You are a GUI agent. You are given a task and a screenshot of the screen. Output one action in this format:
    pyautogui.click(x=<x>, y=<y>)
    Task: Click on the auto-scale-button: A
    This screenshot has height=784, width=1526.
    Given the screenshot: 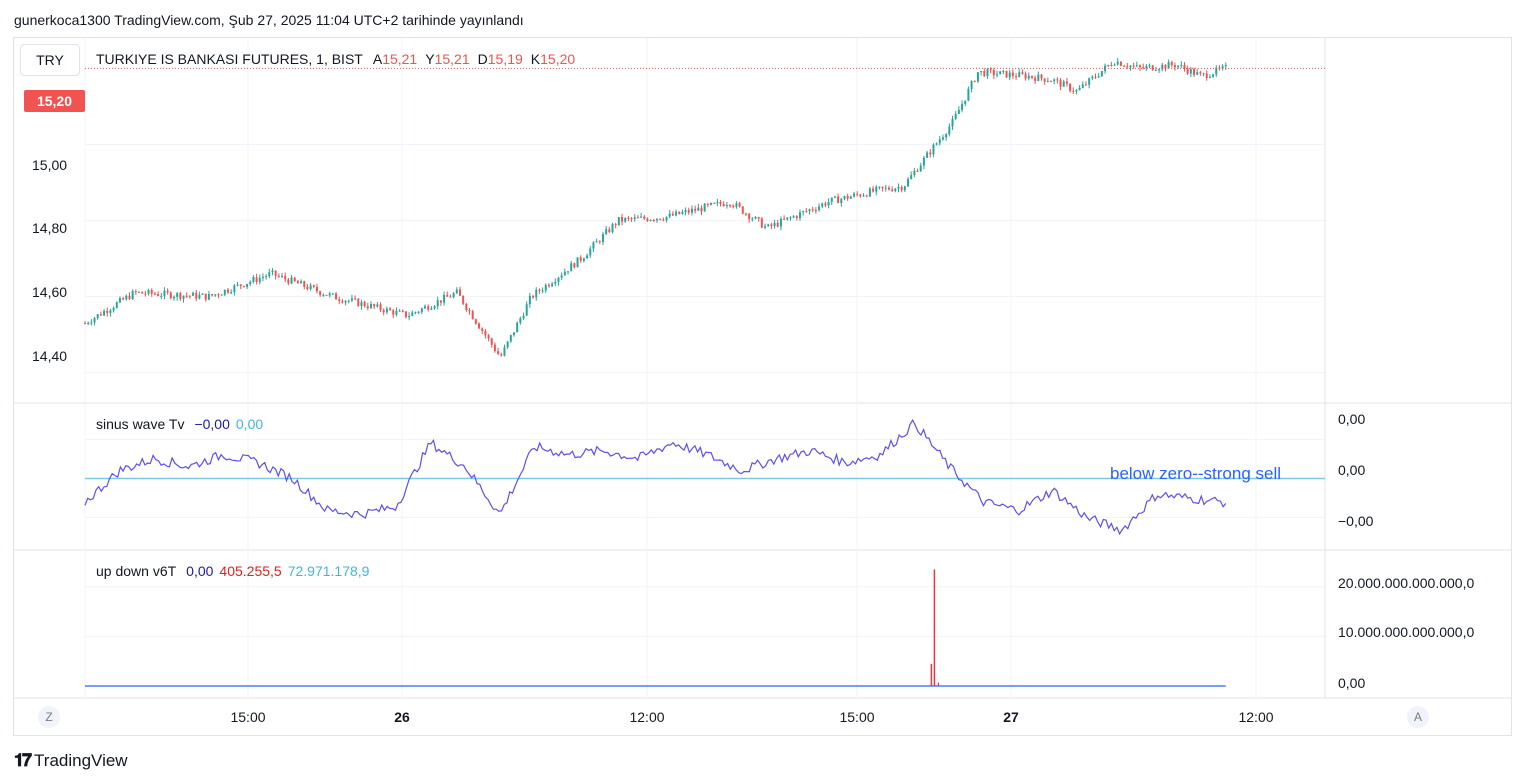 What is the action you would take?
    pyautogui.click(x=1418, y=717)
    